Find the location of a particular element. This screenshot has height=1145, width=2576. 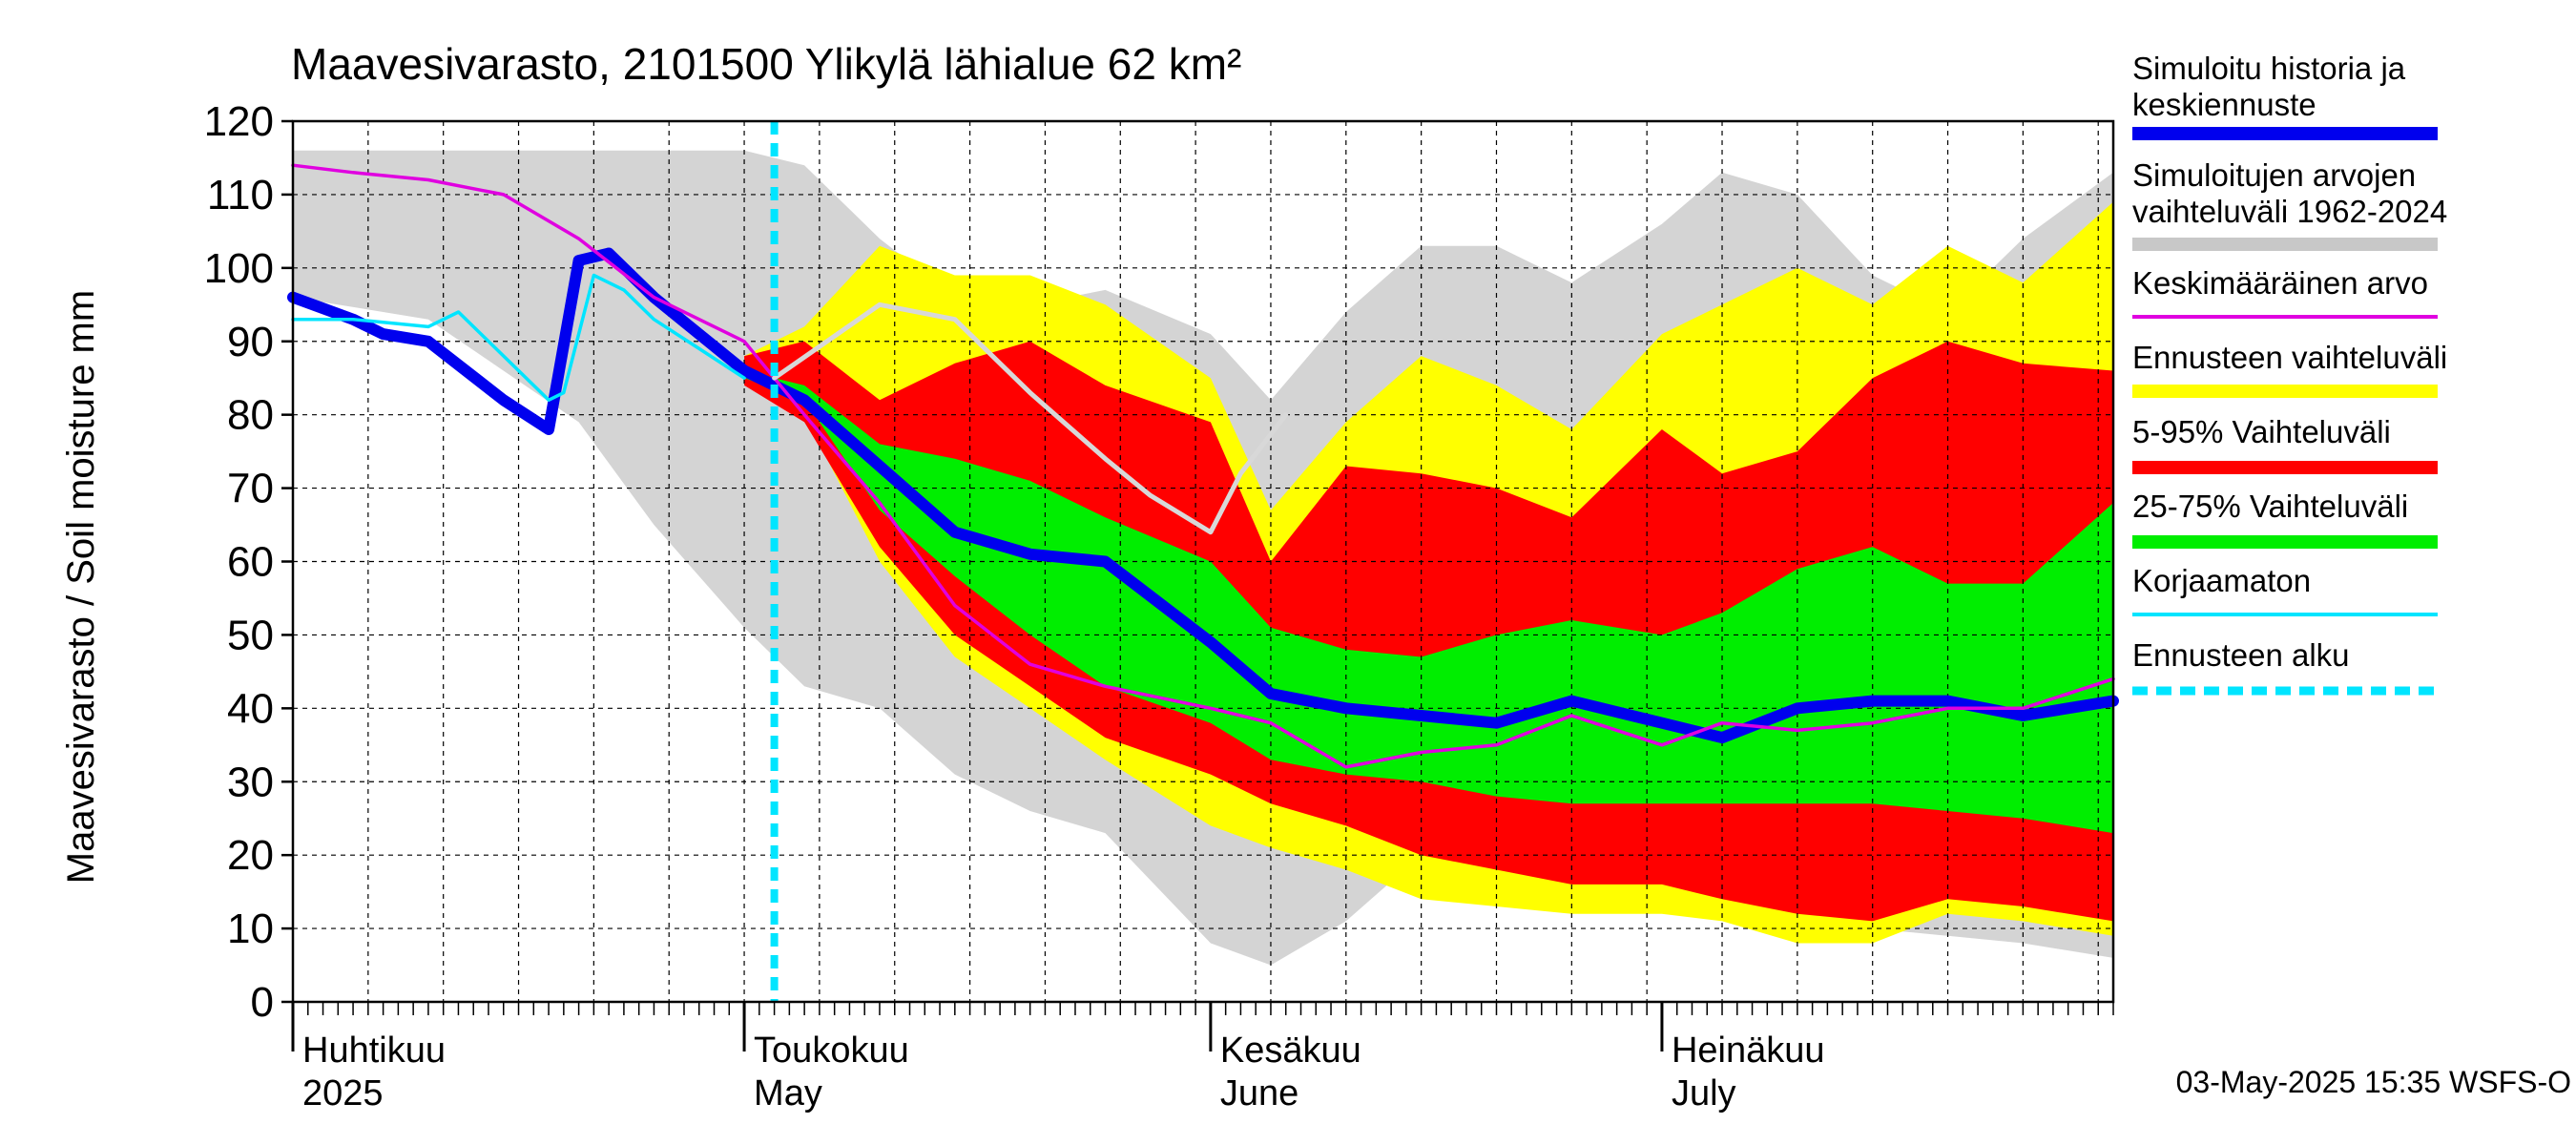

y-axis-label: Maavesivarasto / Soil moisture mm is located at coordinates (81, 587).